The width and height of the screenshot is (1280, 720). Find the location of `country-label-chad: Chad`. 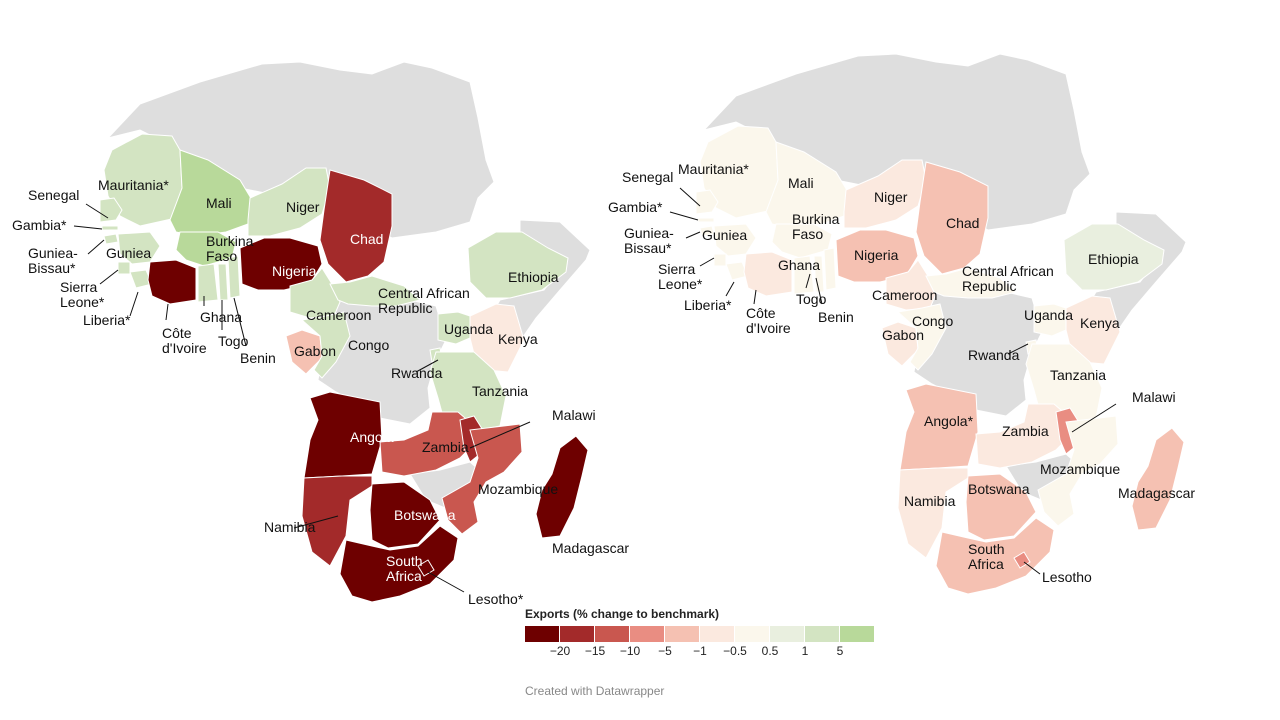

country-label-chad: Chad is located at coordinates (962, 223).